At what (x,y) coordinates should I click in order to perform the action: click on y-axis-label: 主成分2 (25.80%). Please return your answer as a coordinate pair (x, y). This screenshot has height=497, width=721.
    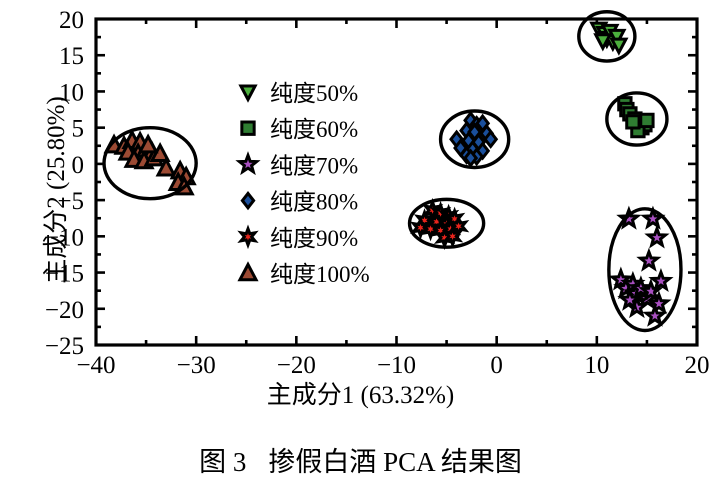
    Looking at the image, I should click on (56, 190).